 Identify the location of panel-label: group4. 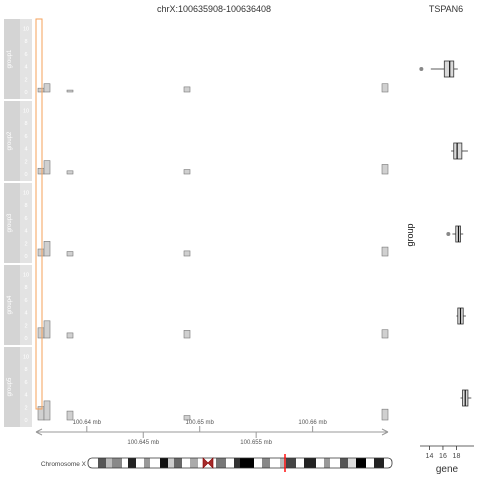
(10, 304).